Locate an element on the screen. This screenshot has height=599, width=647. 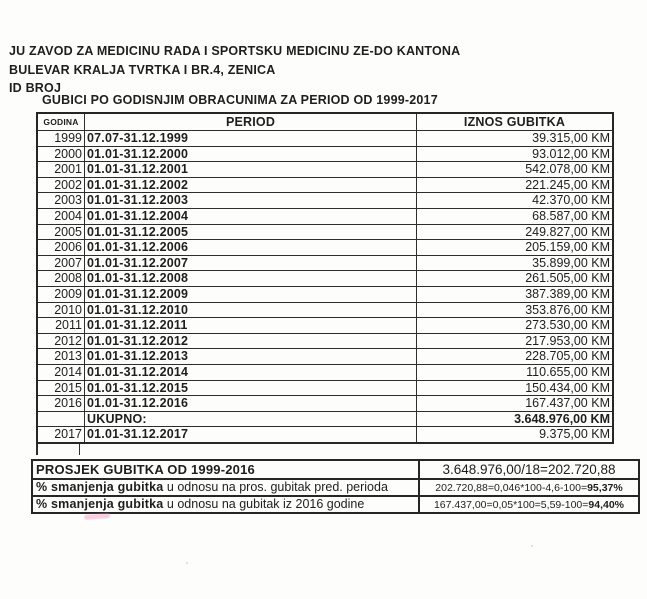
period-cell: 01.01-31.12.2003 is located at coordinates (250, 200).